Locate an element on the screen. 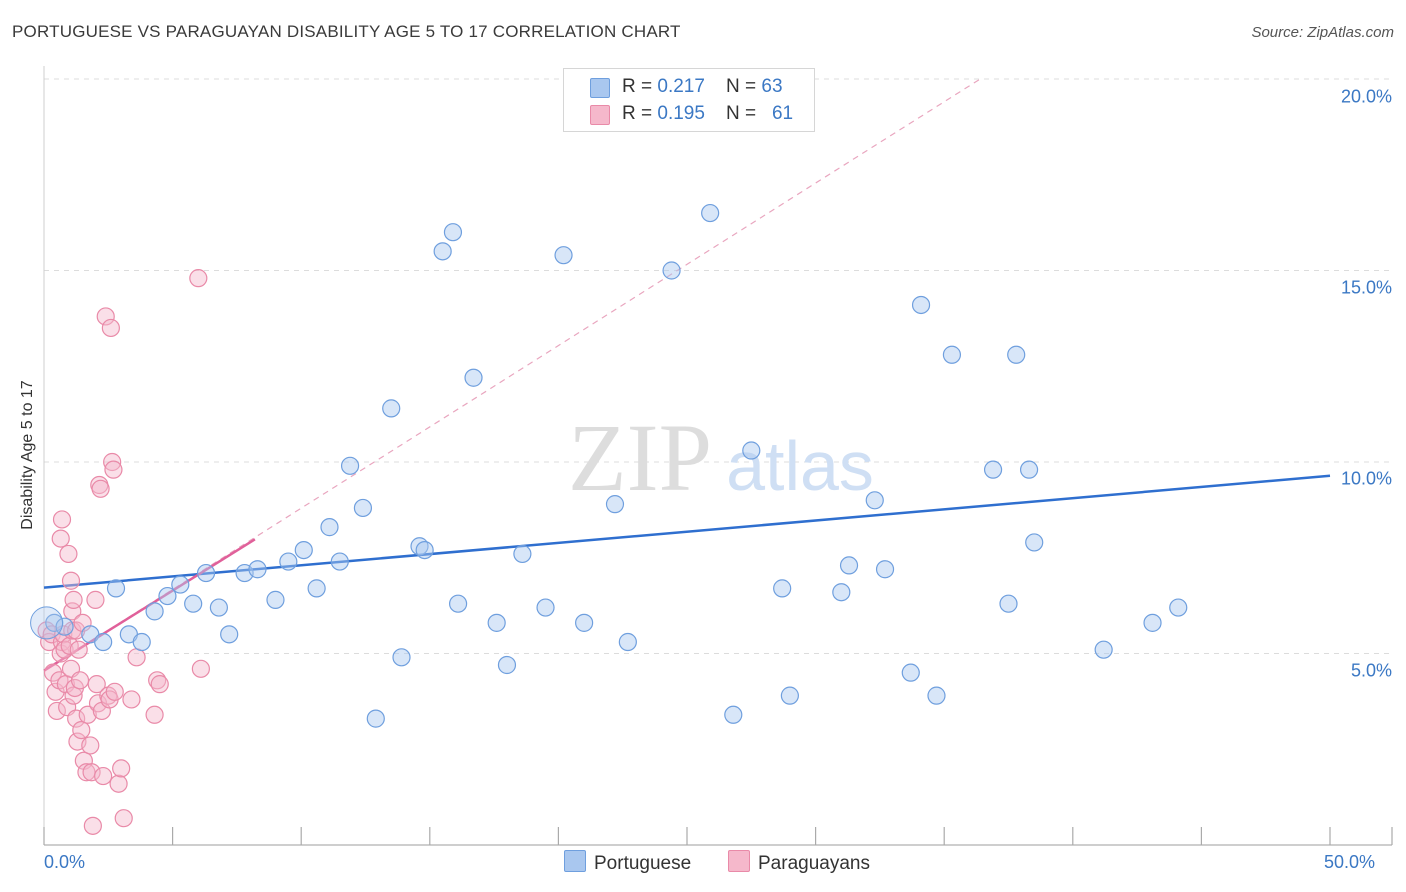  x-tick-label-50: 50.0% is located at coordinates (1350, 862).